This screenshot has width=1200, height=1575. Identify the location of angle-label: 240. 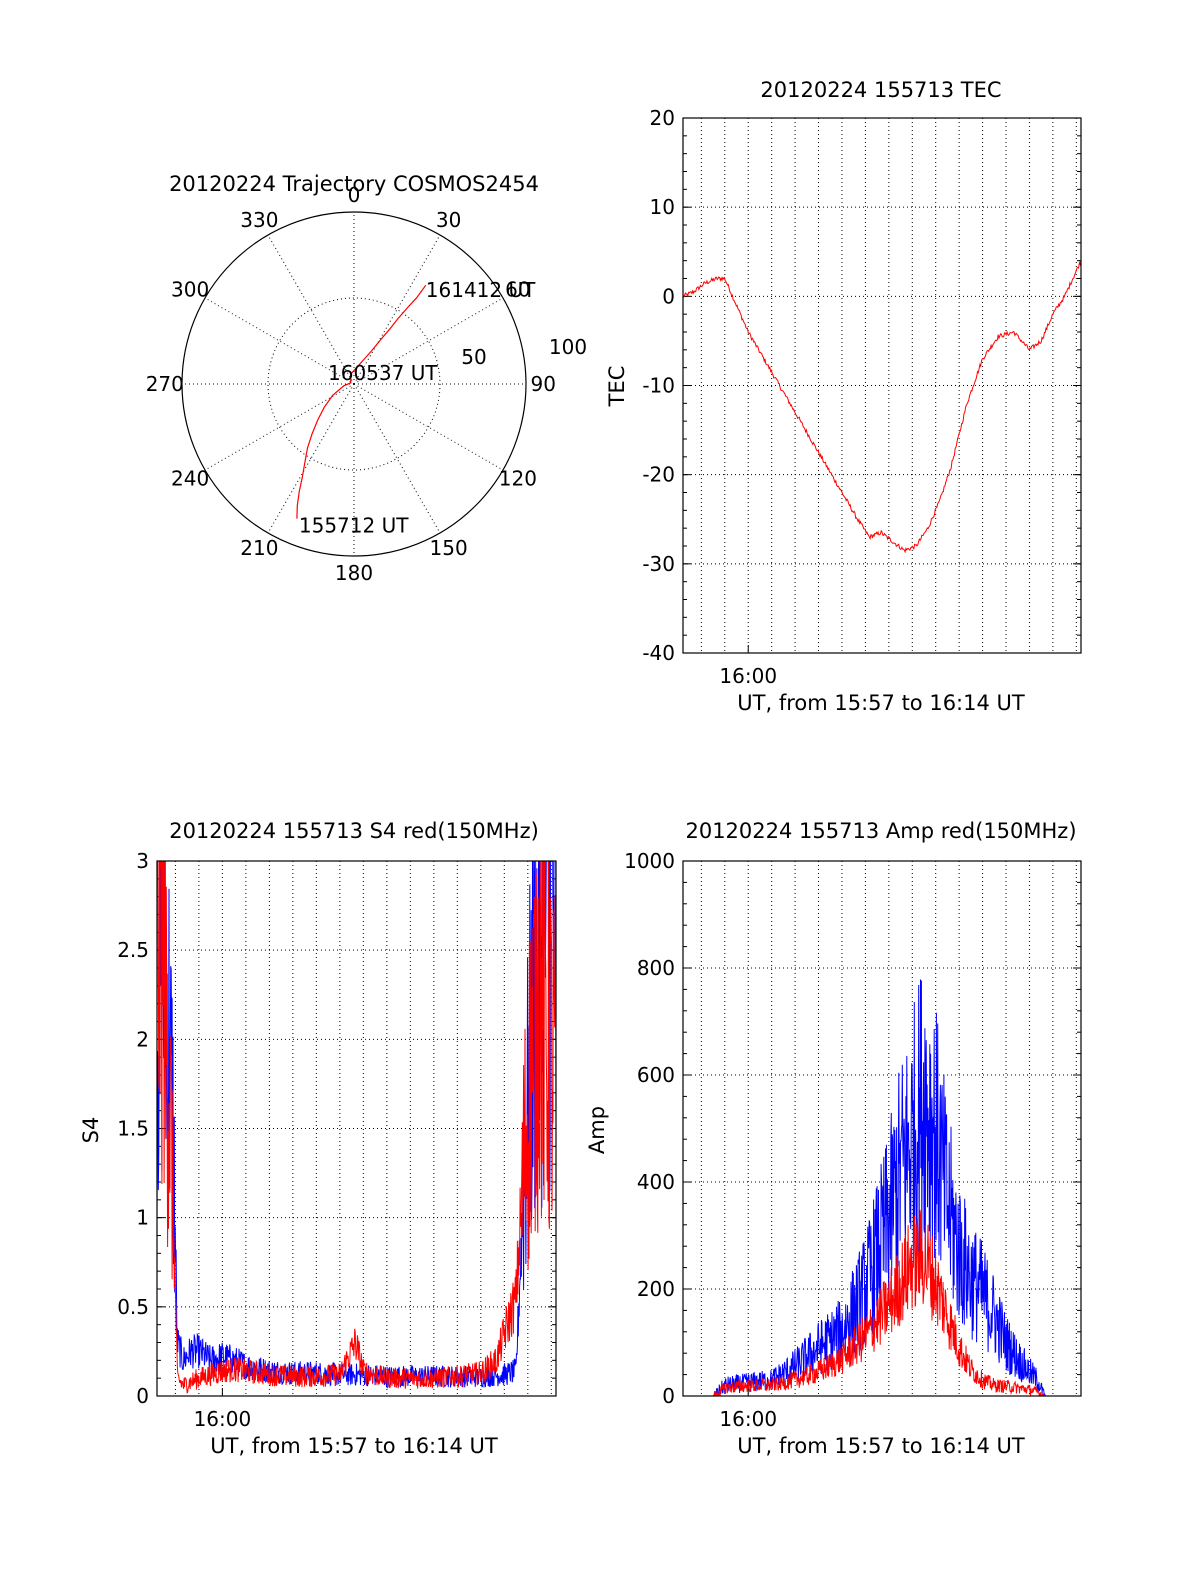
(190, 479).